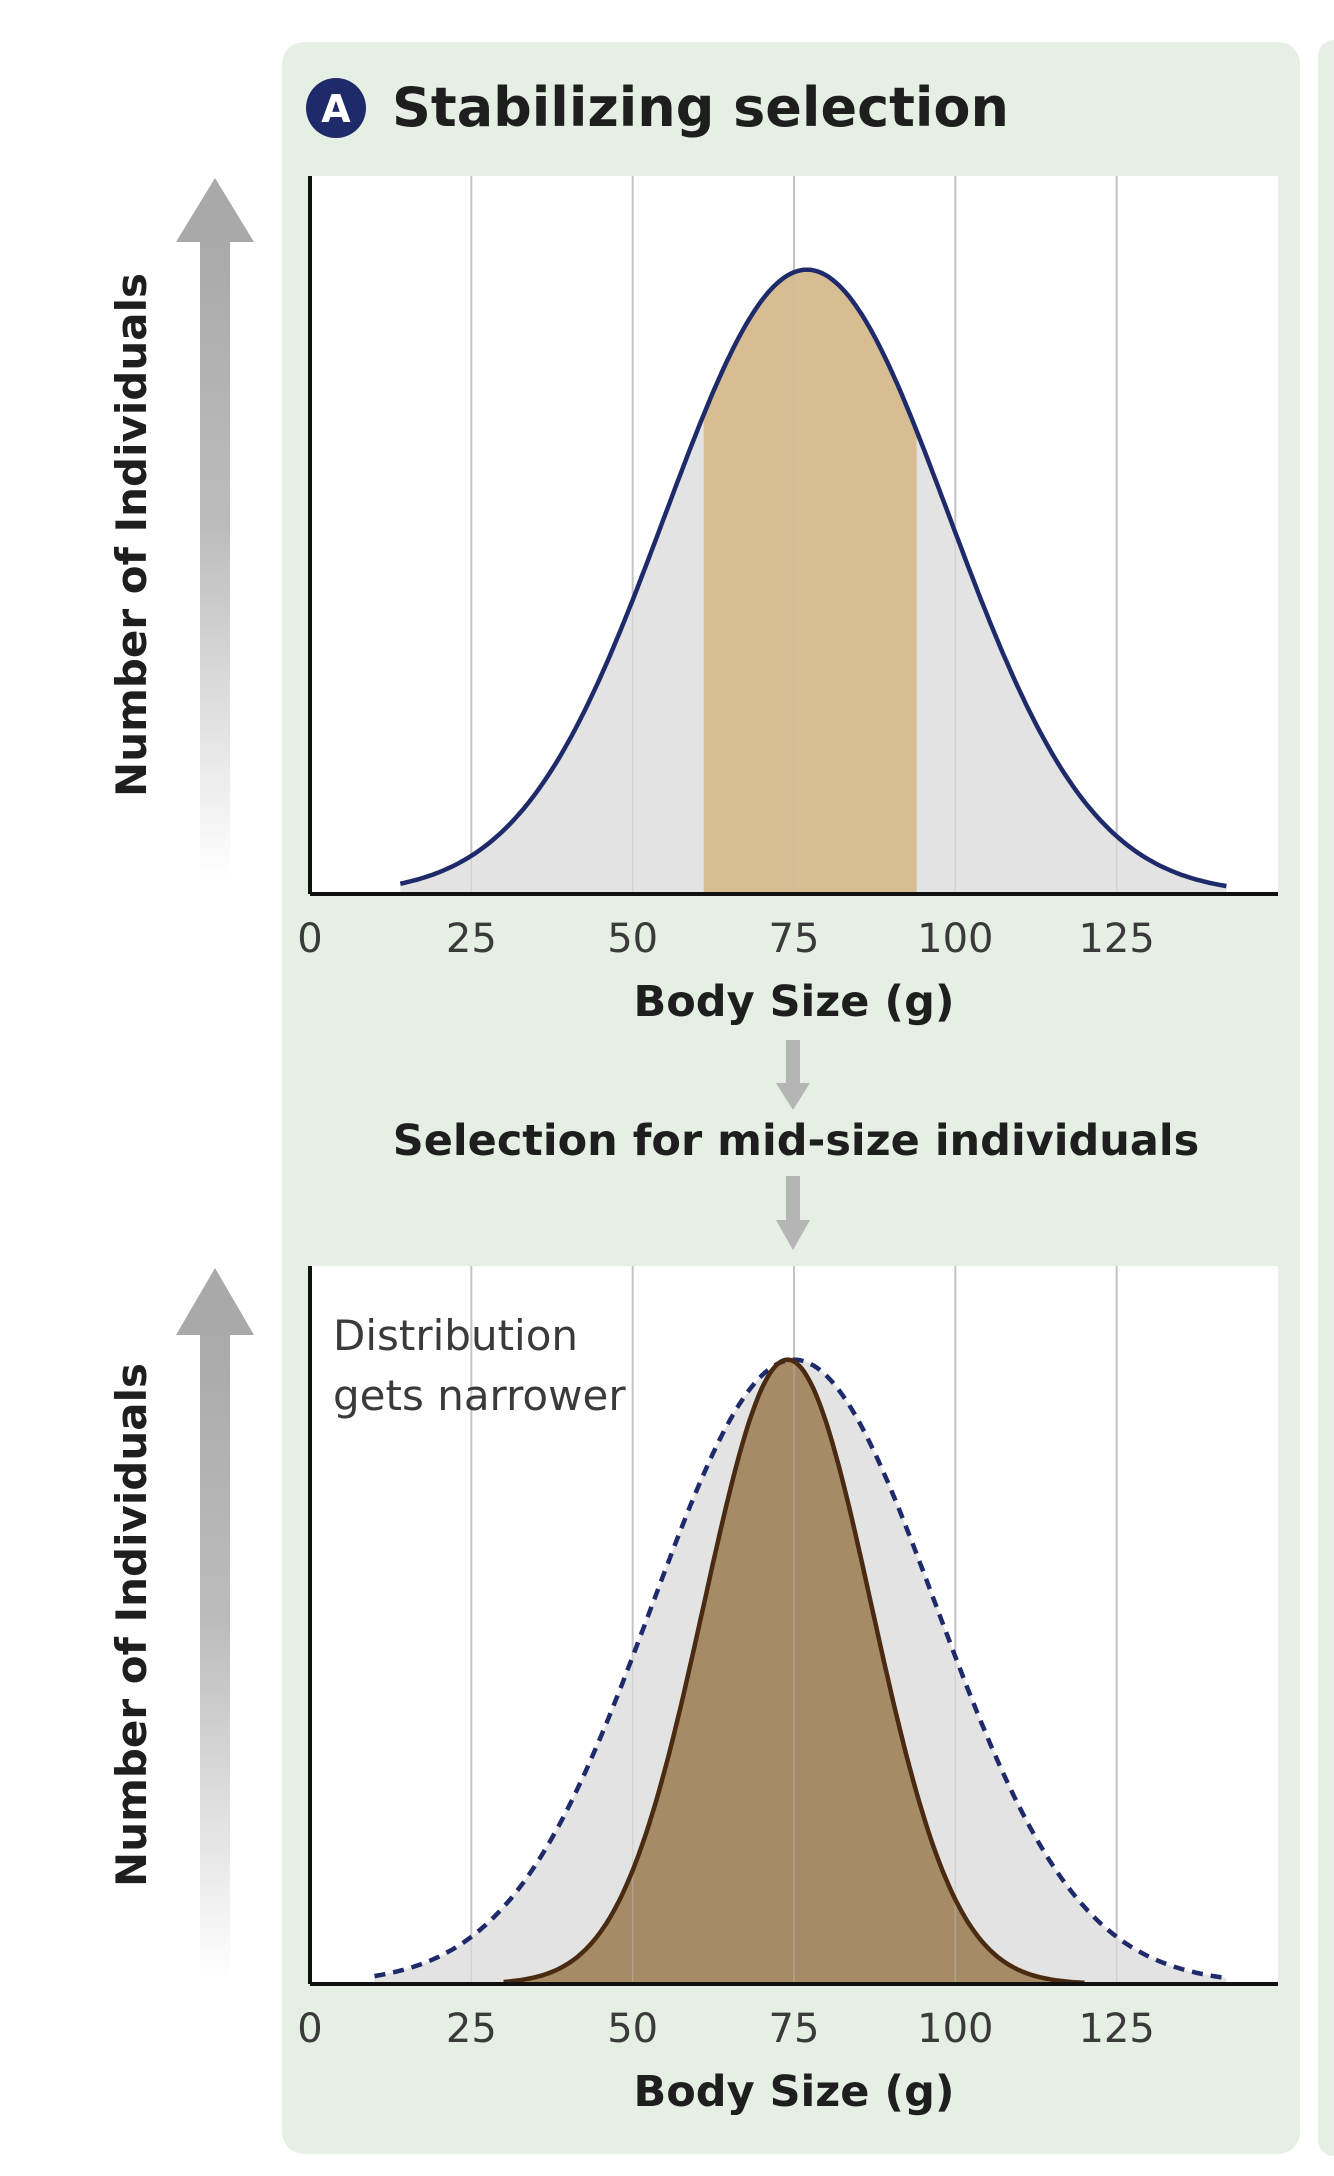 This screenshot has width=1334, height=2176. Describe the element at coordinates (455, 1335) in the screenshot. I see `note-line-1: Distribution` at that location.